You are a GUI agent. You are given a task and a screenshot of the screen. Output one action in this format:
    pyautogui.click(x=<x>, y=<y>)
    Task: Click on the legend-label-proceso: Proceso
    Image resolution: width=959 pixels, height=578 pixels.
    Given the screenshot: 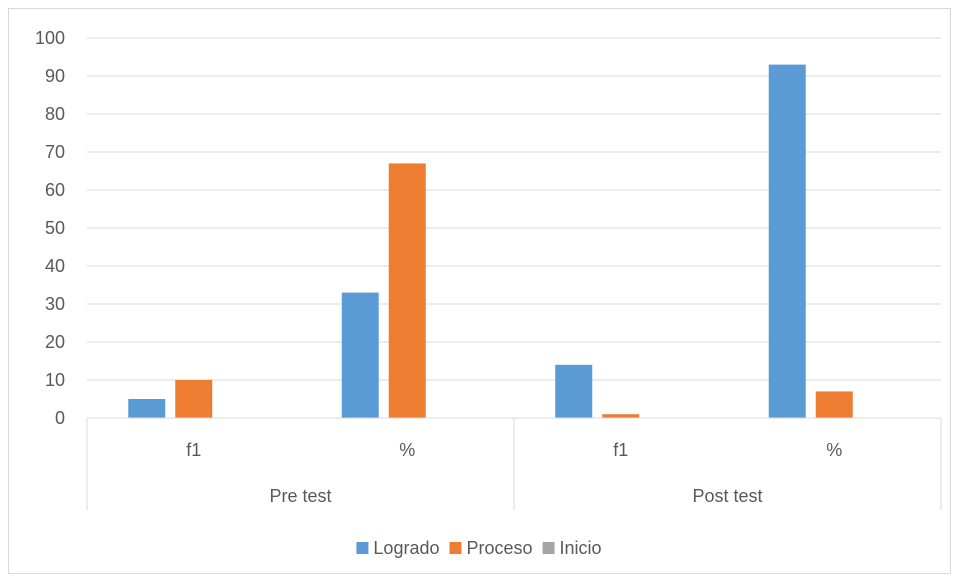 What is the action you would take?
    pyautogui.click(x=499, y=548)
    